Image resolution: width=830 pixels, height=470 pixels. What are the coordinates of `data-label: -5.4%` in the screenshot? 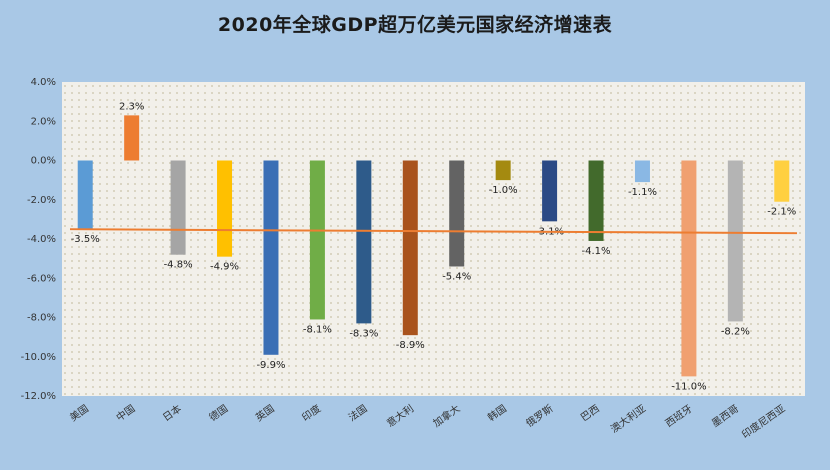 It's located at (456, 276).